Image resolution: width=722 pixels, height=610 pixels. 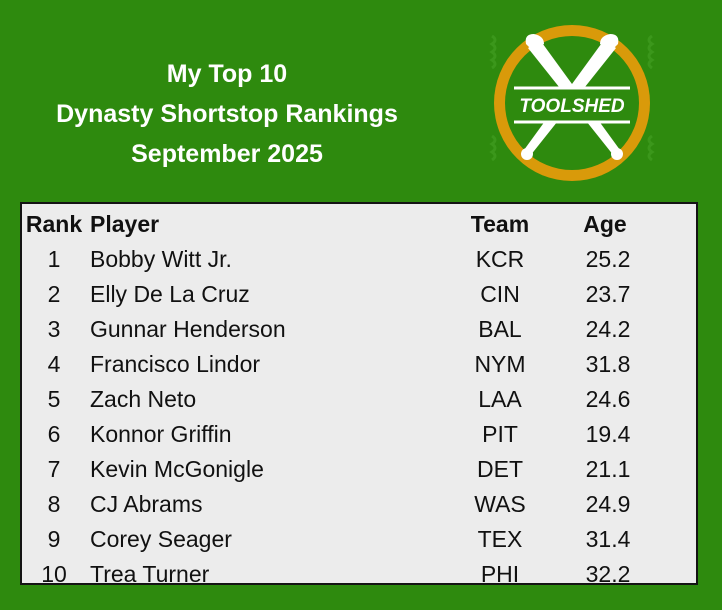 What do you see at coordinates (359, 364) in the screenshot?
I see `table-row: 4 Francisco Lindor NYM 31.8` at bounding box center [359, 364].